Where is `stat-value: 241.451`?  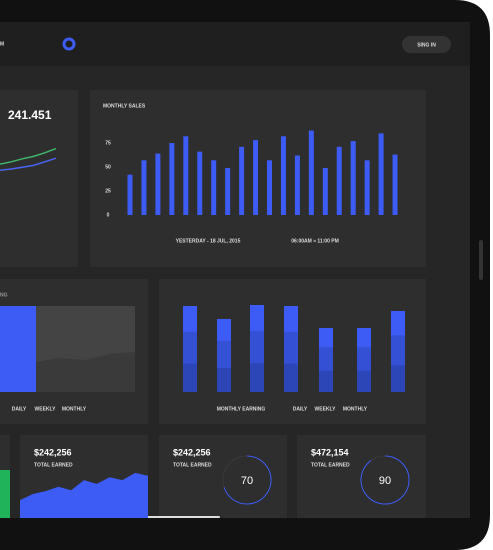
stat-value: 241.451 is located at coordinates (30, 115).